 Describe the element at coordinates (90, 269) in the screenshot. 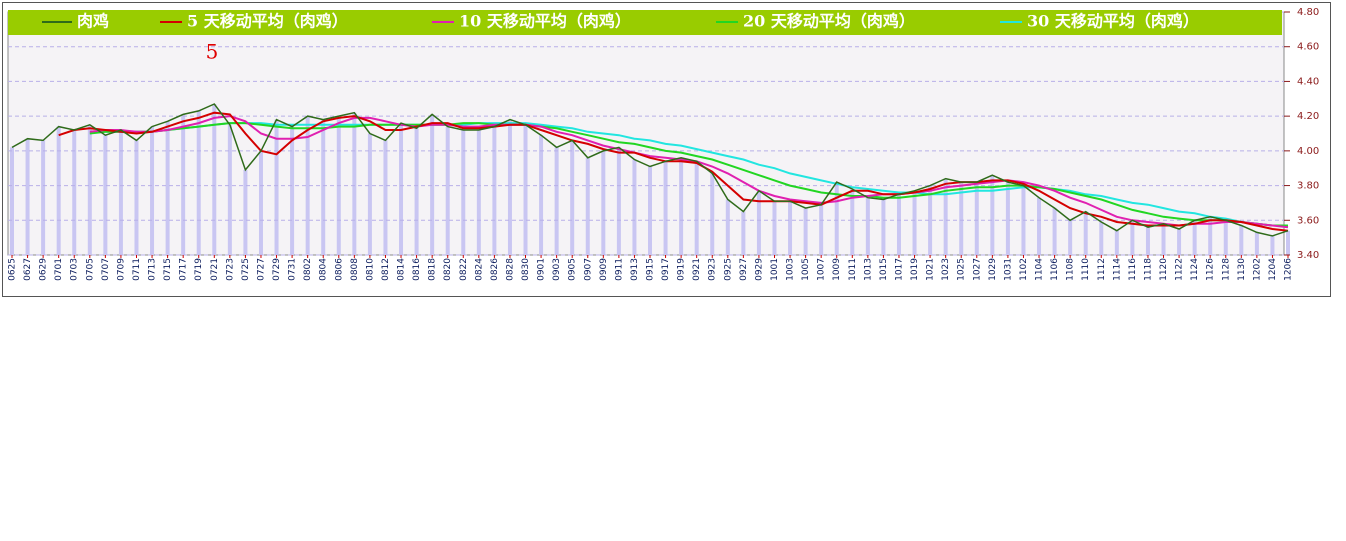

I see `x-tick-label: 0705` at that location.